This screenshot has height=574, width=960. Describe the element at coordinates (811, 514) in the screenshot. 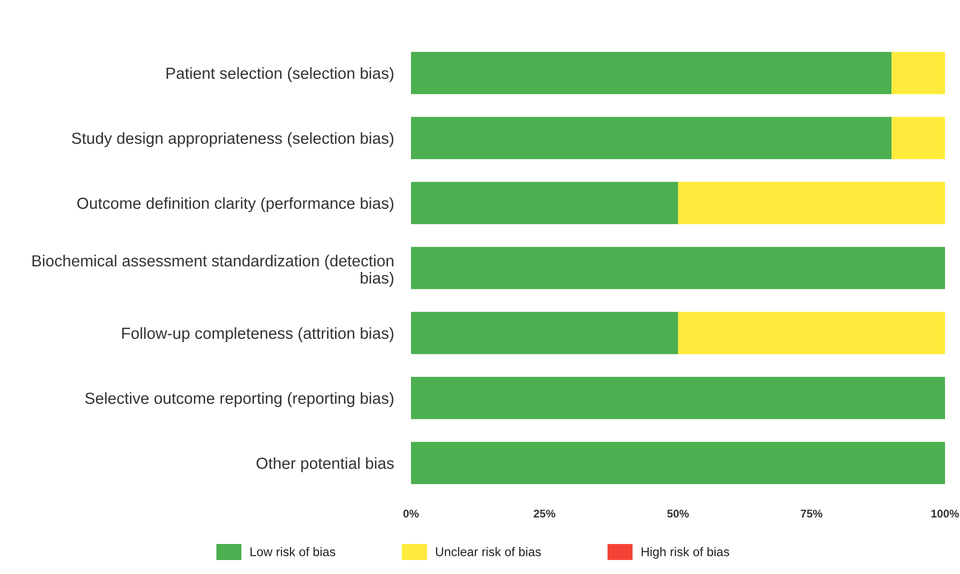

I see `x-tick-label: 75%` at that location.